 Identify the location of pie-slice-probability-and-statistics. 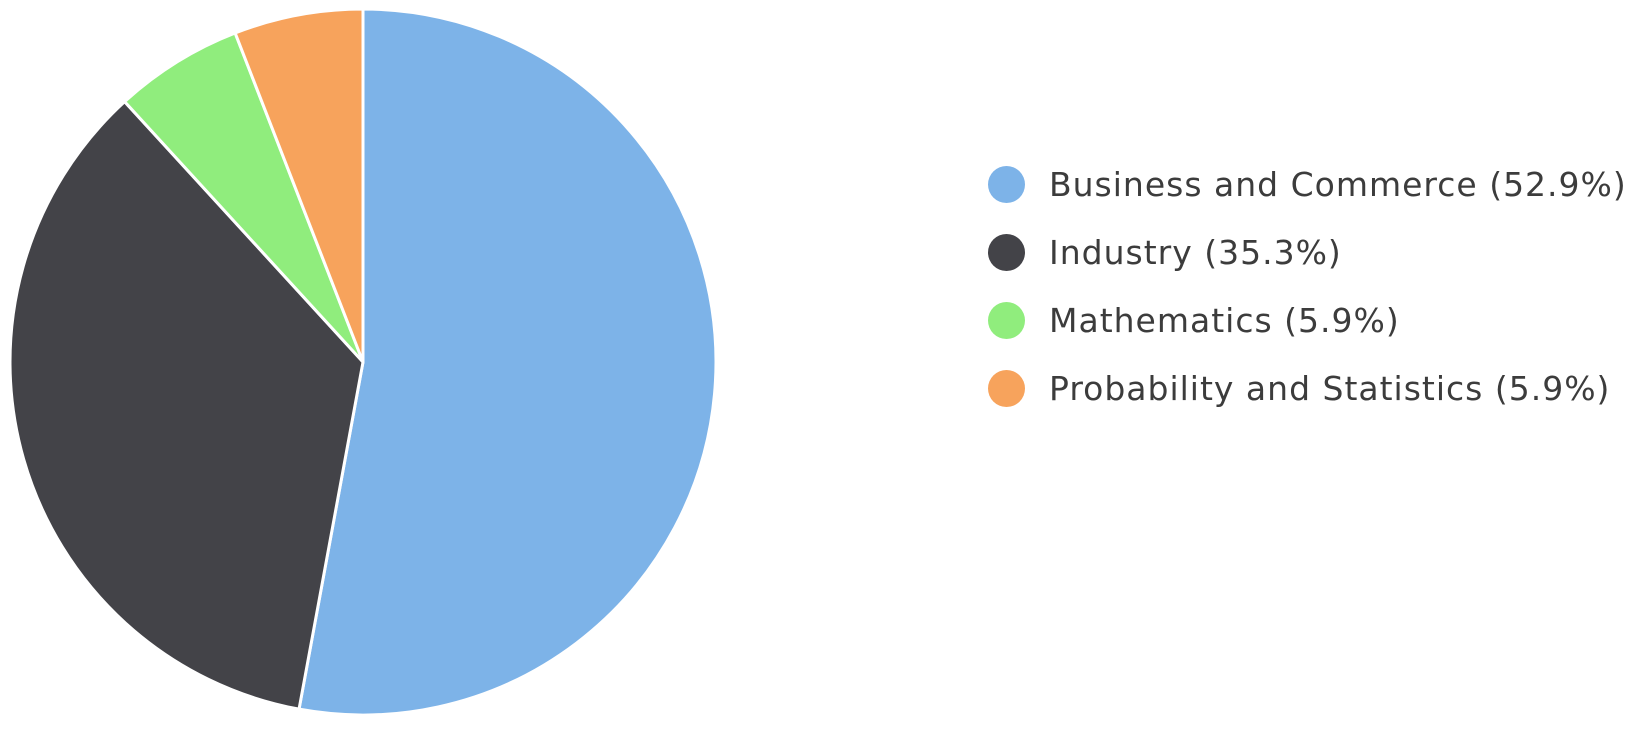
(299, 185).